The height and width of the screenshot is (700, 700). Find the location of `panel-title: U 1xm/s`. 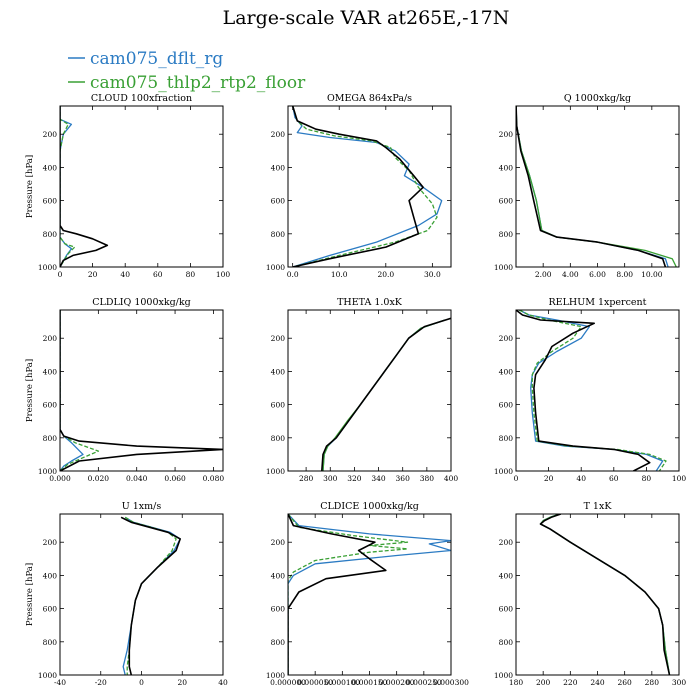

panel-title: U 1xm/s is located at coordinates (142, 506).